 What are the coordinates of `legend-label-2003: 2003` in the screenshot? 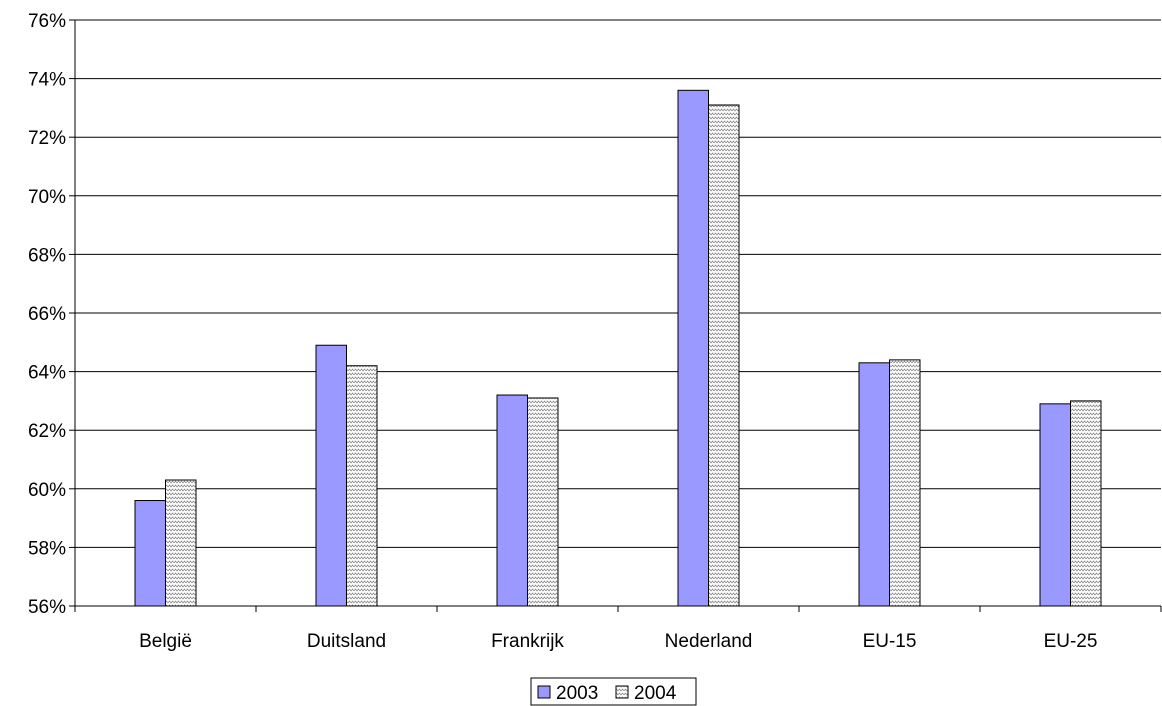 It's located at (577, 693).